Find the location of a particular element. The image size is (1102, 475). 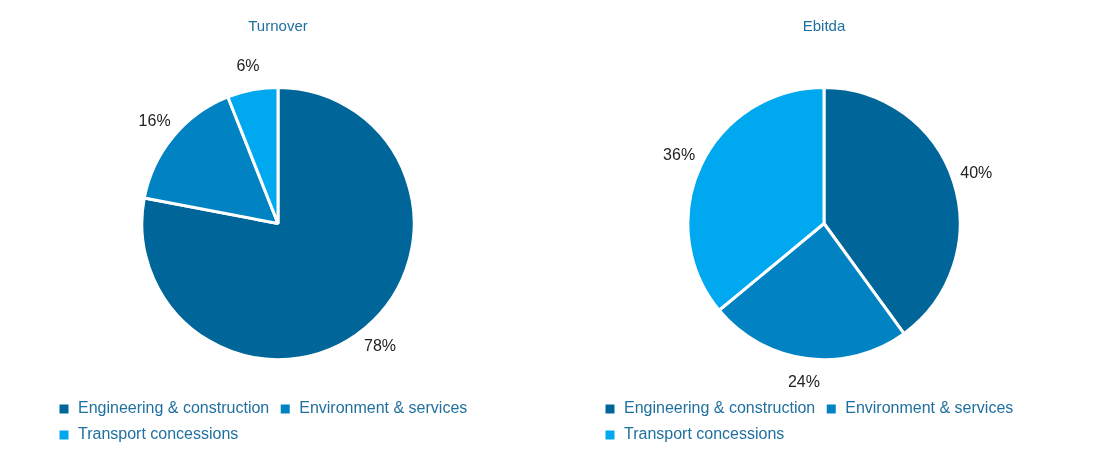

data-label: 24% is located at coordinates (803, 381).